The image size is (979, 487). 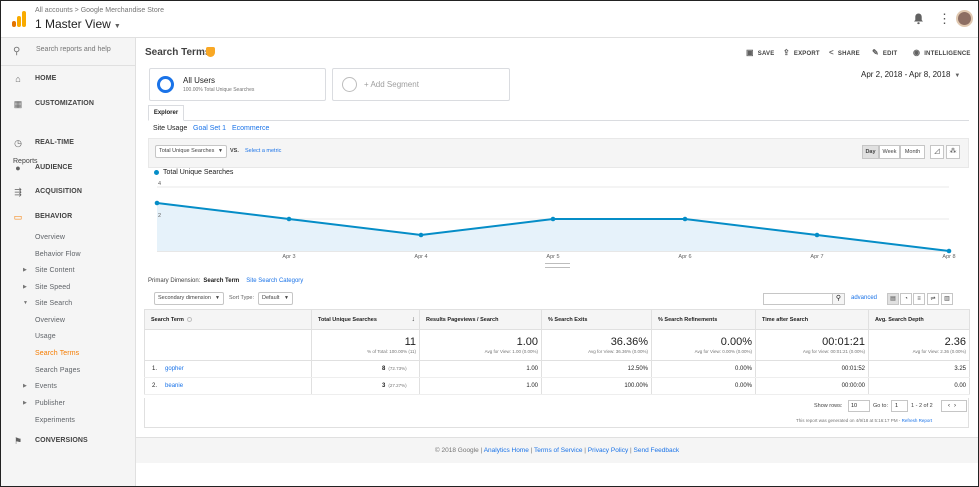 What do you see at coordinates (558, 120) in the screenshot?
I see `divider` at bounding box center [558, 120].